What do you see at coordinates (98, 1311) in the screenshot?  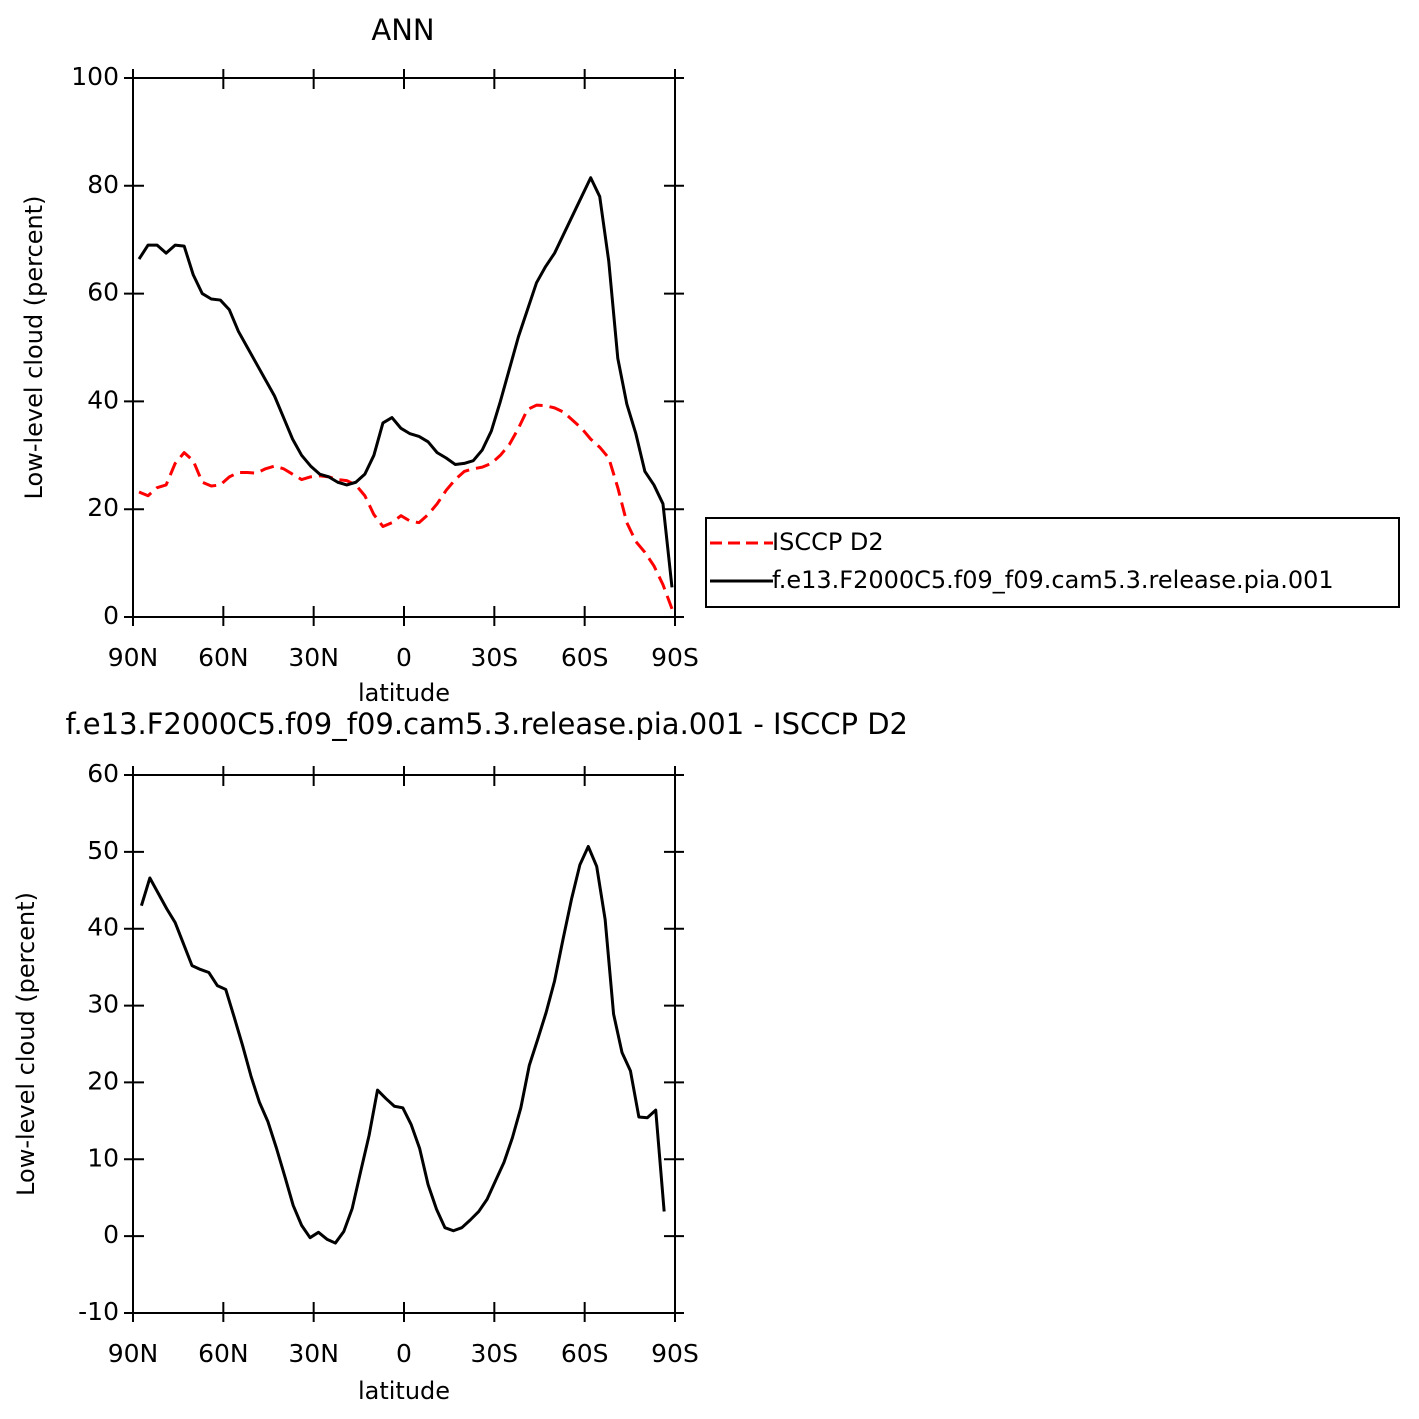 I see `y-tick-label: -10` at bounding box center [98, 1311].